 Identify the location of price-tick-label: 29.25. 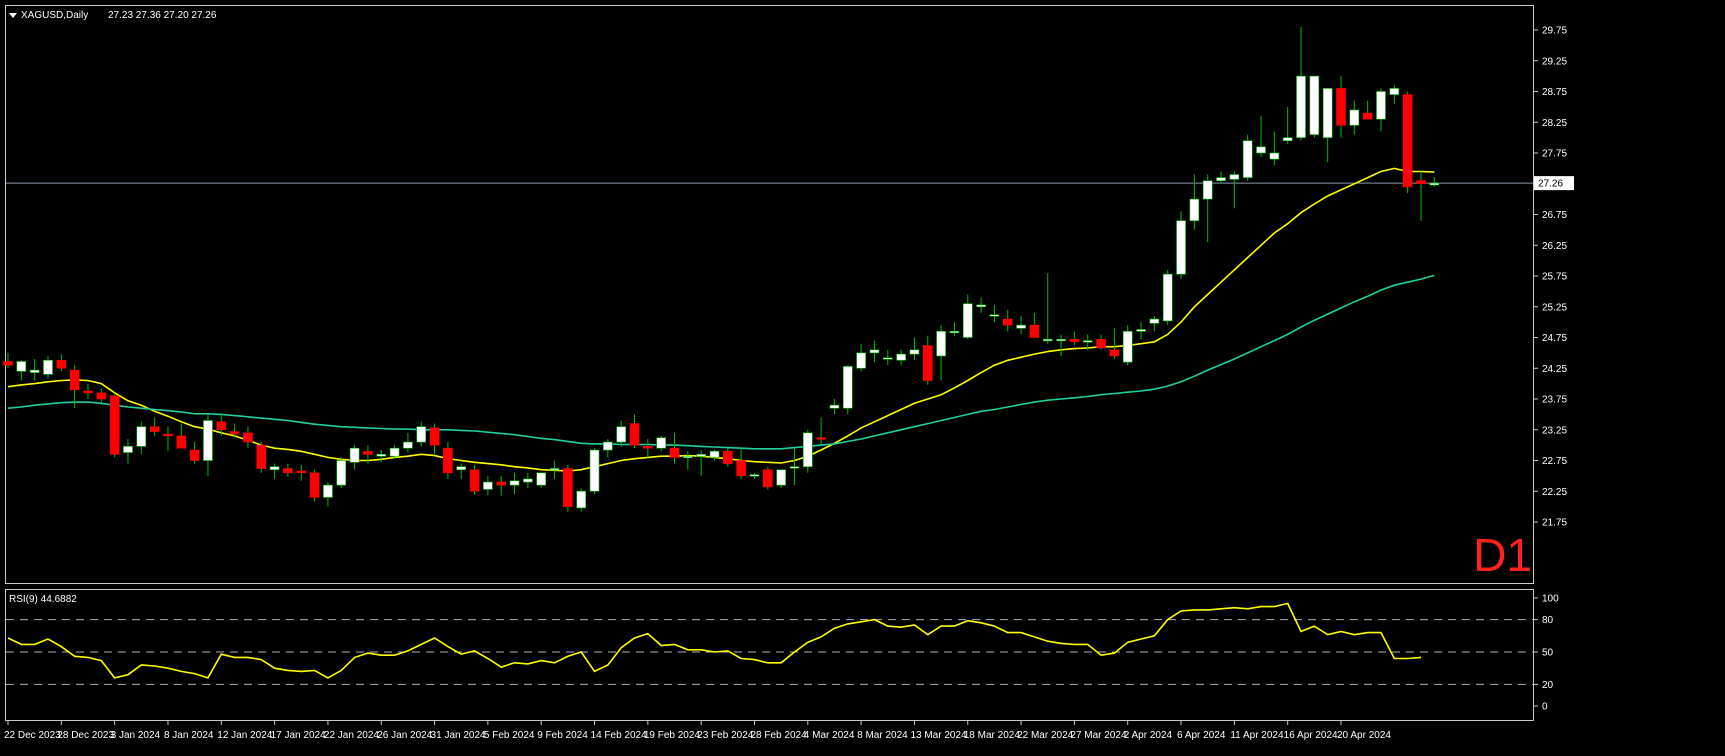
(1554, 61).